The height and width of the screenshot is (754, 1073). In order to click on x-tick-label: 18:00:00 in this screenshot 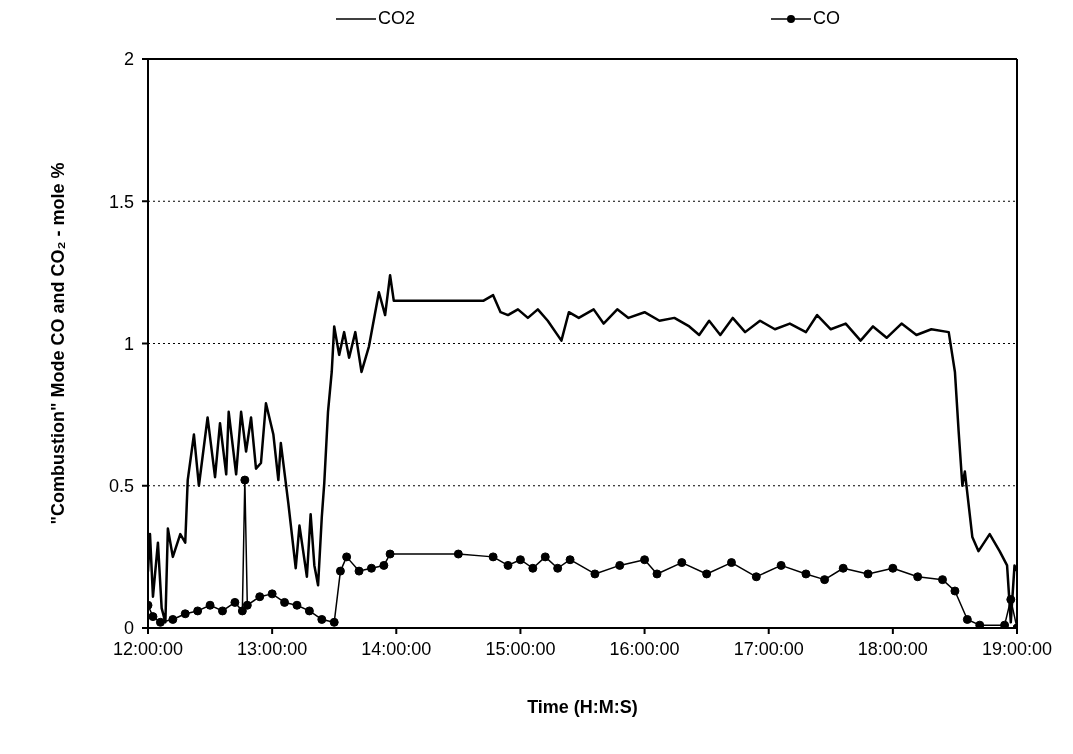, I will do `click(892, 648)`.